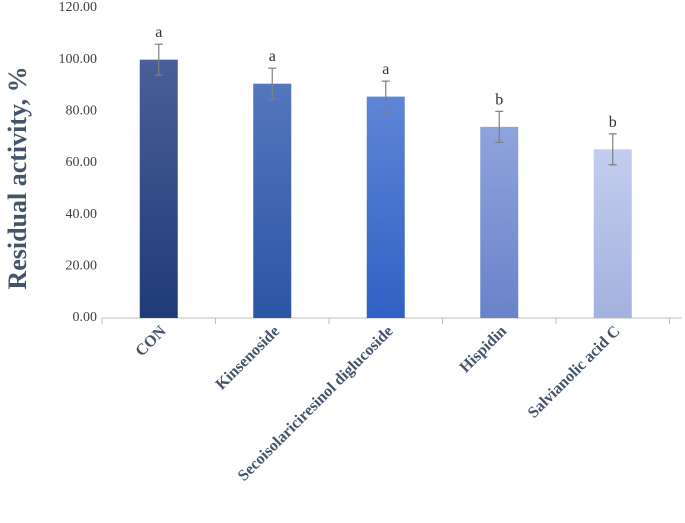  I want to click on y-tick-label: 120.00, so click(78, 7).